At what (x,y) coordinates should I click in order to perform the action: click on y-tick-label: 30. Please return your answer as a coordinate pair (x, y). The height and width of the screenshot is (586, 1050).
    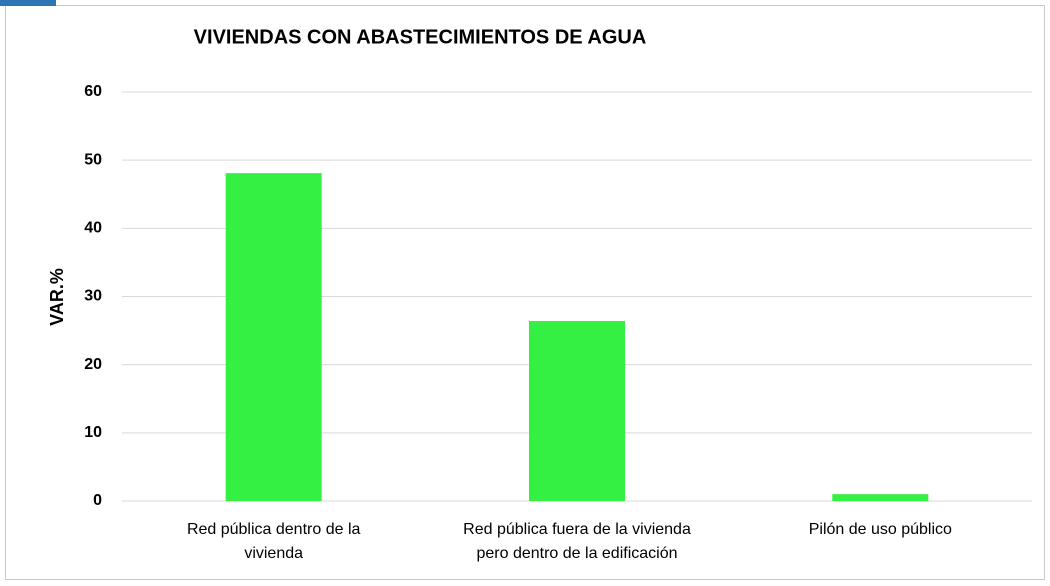
    Looking at the image, I should click on (93, 296).